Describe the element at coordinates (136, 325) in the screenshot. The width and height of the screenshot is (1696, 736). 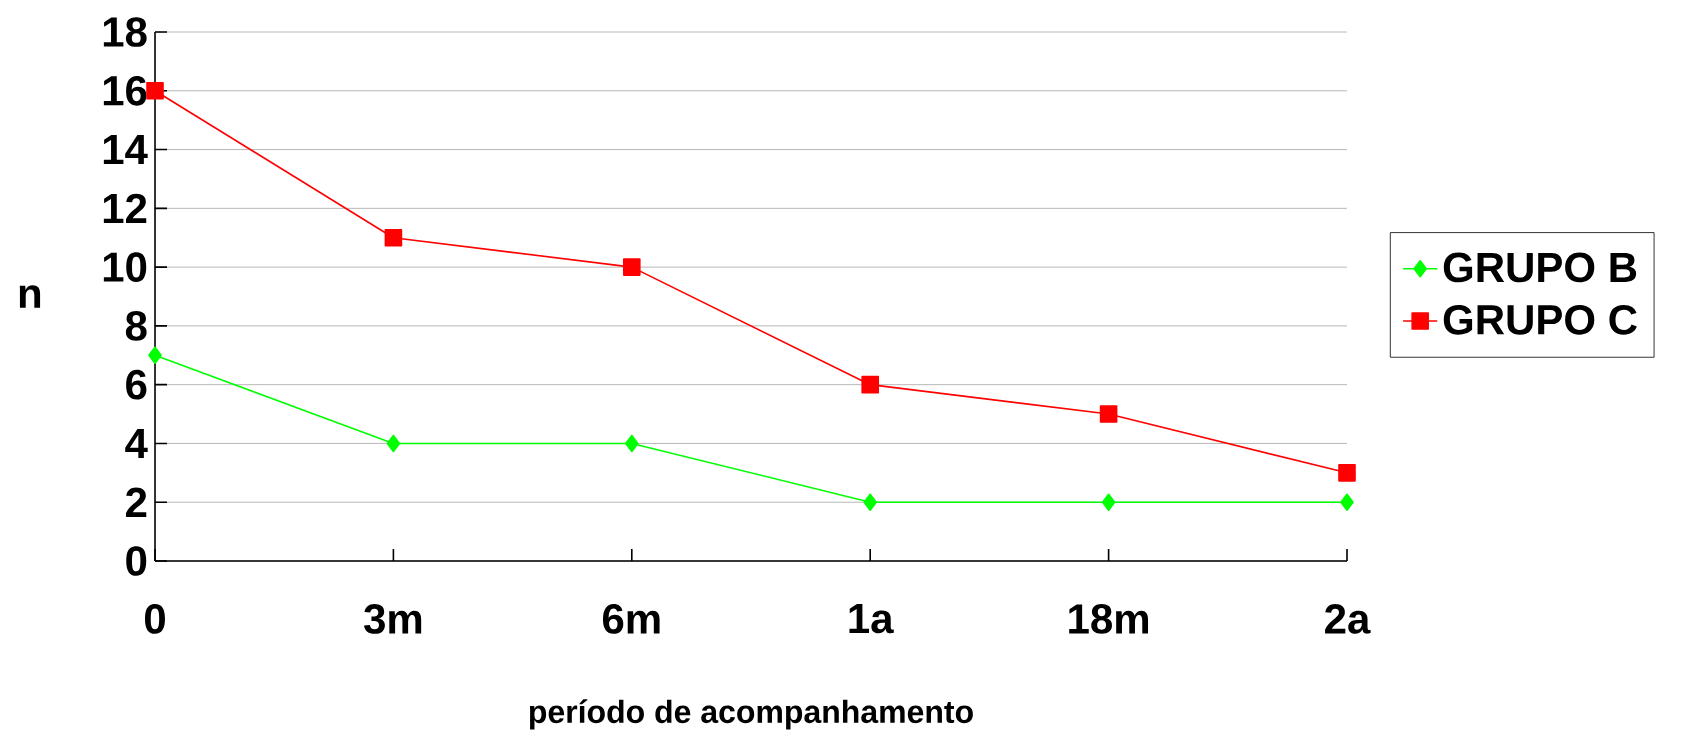
I see `y-tick-label: 8` at that location.